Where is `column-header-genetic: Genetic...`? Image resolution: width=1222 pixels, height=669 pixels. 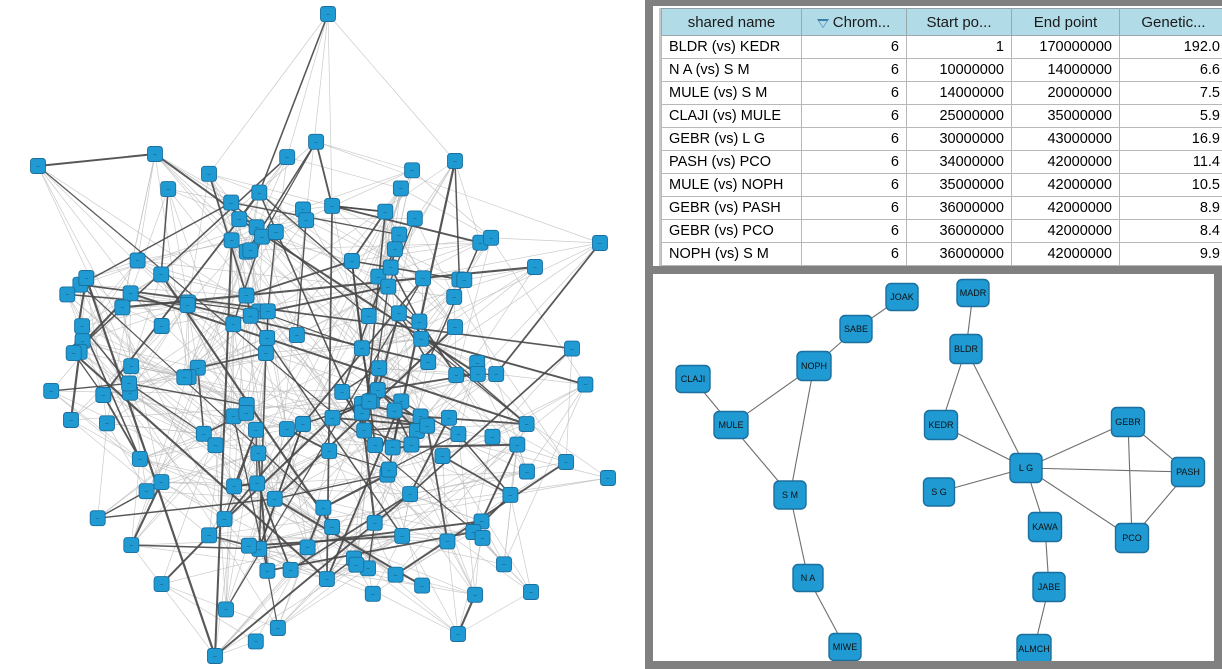
column-header-genetic: Genetic... is located at coordinates (1170, 22).